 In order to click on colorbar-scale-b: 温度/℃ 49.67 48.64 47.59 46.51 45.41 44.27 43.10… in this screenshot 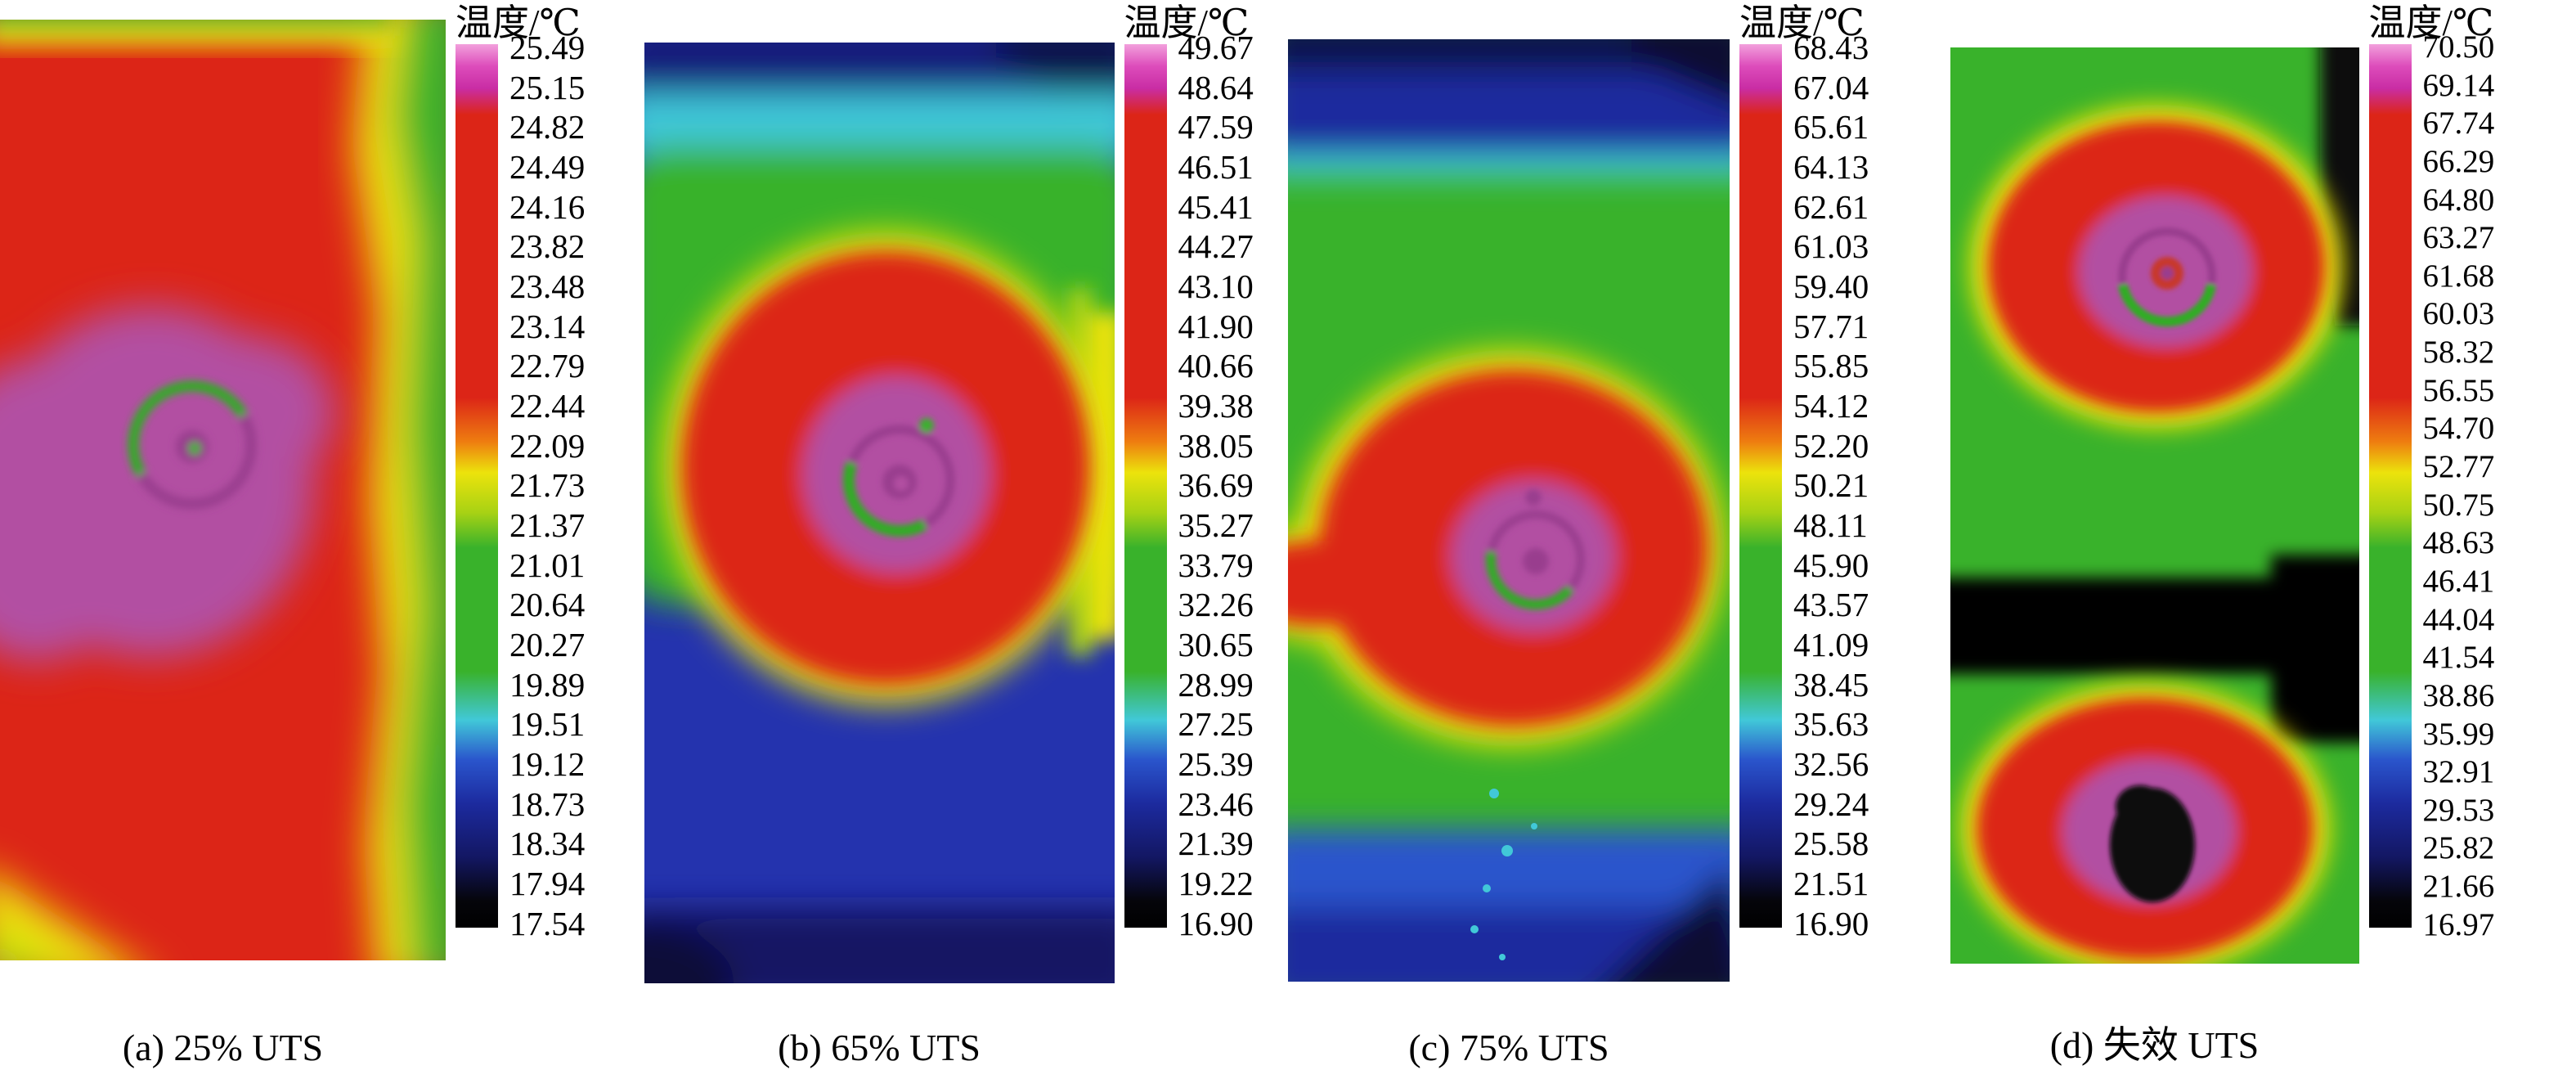, I will do `click(1189, 492)`.